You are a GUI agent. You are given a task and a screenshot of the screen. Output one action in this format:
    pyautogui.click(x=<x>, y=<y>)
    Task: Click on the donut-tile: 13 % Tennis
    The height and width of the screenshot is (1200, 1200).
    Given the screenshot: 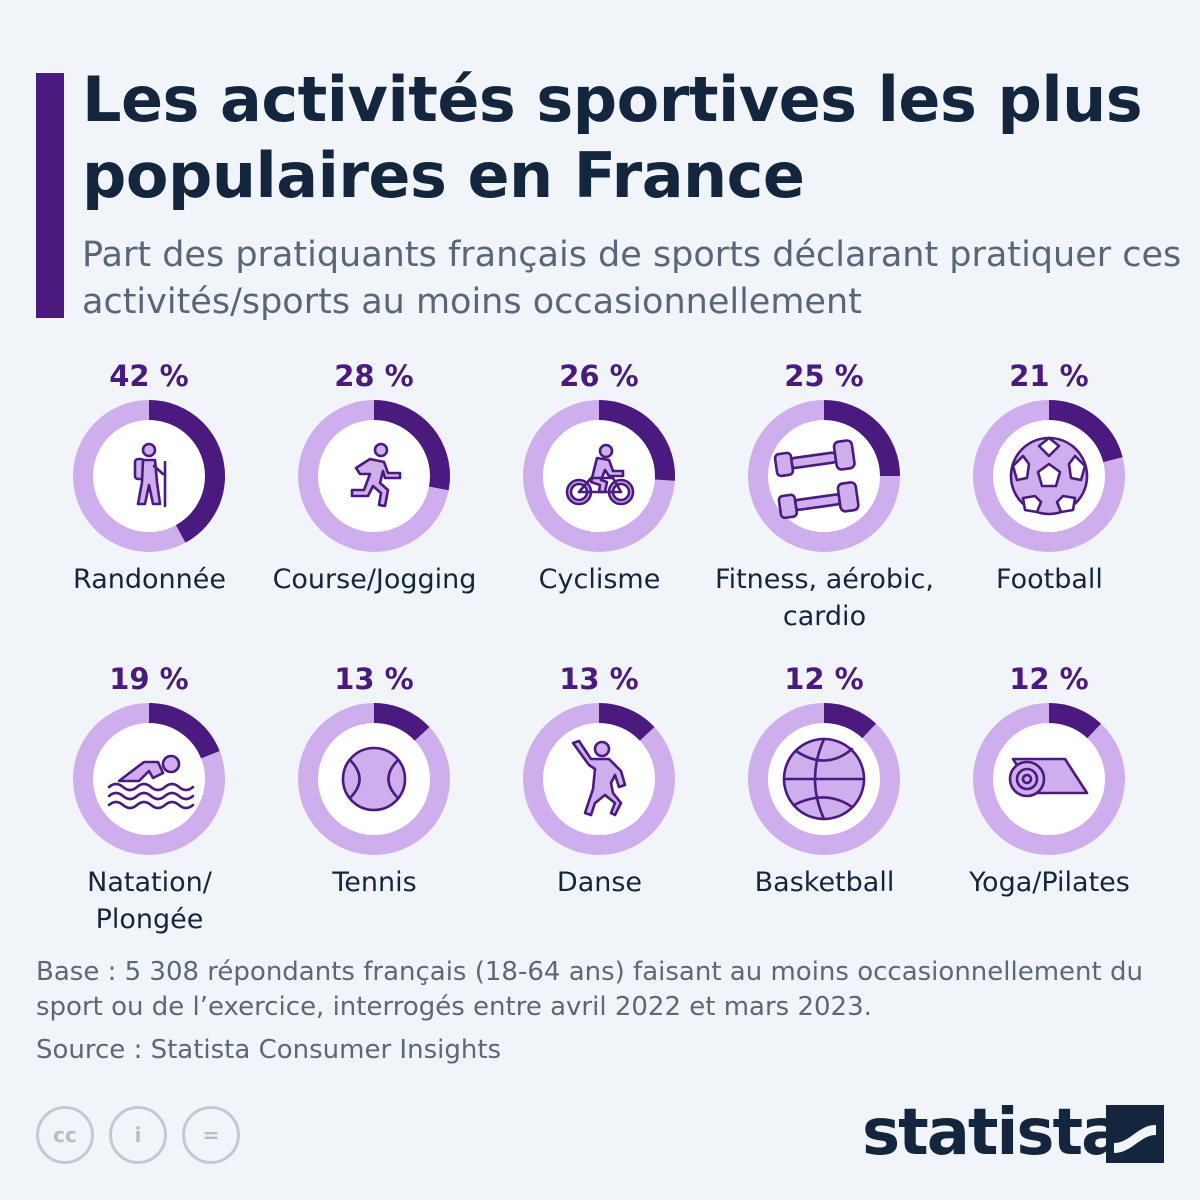 What is the action you would take?
    pyautogui.click(x=374, y=779)
    